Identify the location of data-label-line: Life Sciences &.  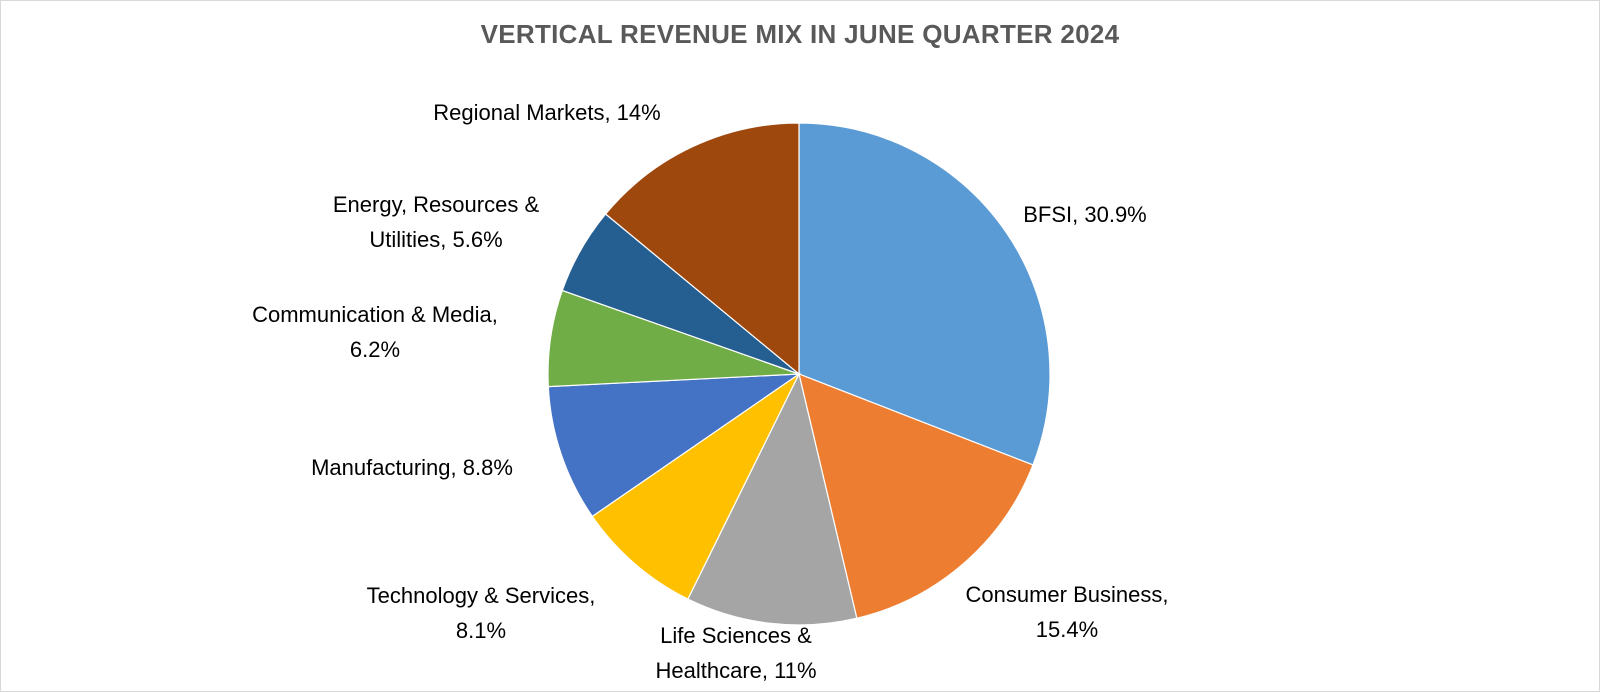
(736, 635).